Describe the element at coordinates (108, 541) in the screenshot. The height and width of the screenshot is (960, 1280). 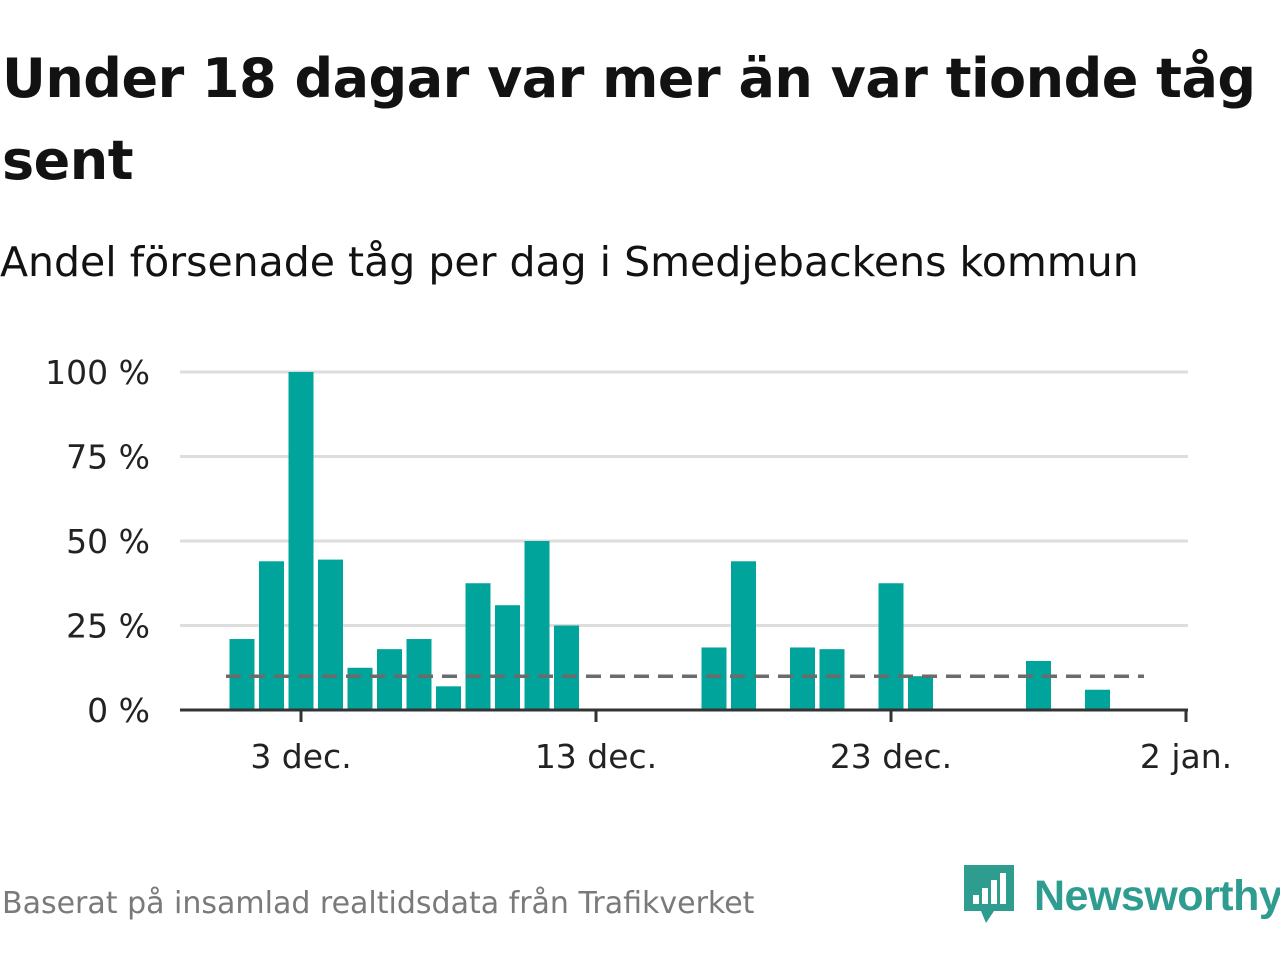
I see `y-tick-label: 50 %` at that location.